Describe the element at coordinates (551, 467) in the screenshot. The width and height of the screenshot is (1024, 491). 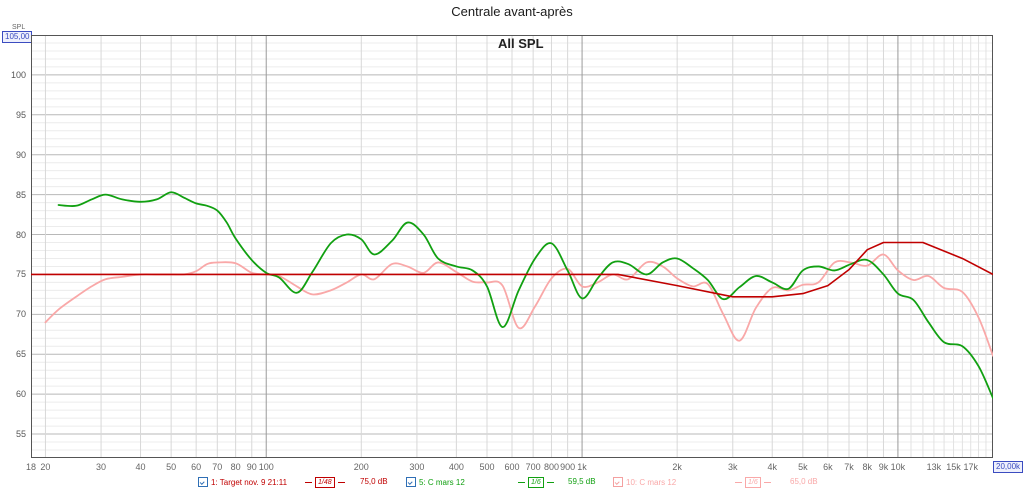
I see `x-tick-label: 800` at that location.